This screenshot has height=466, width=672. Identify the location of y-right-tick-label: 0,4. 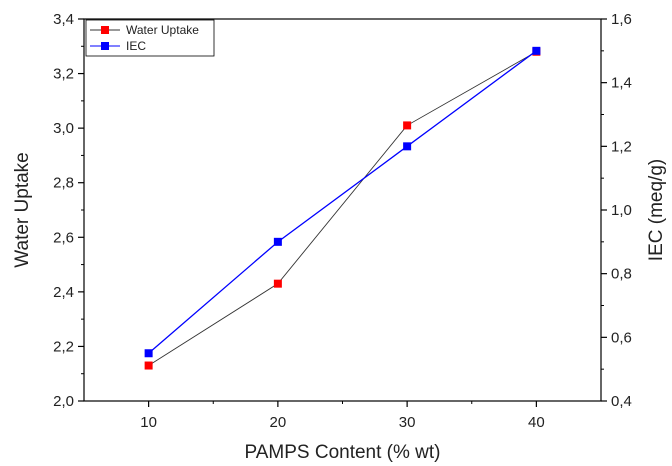
(621, 401).